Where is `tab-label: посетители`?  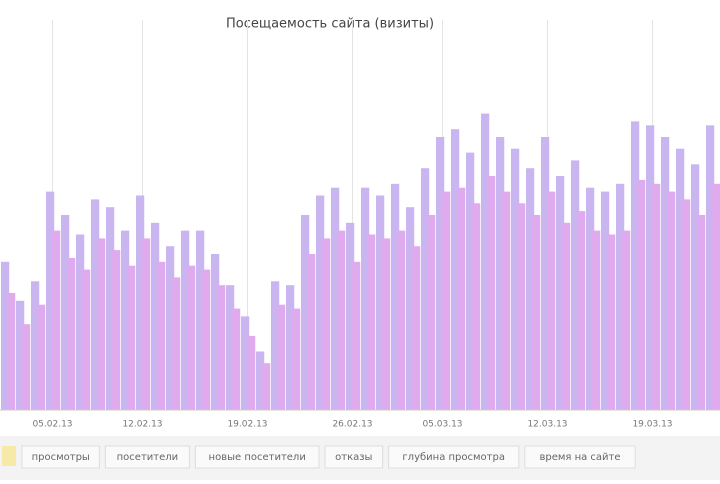
tab-label: посетители is located at coordinates (148, 457).